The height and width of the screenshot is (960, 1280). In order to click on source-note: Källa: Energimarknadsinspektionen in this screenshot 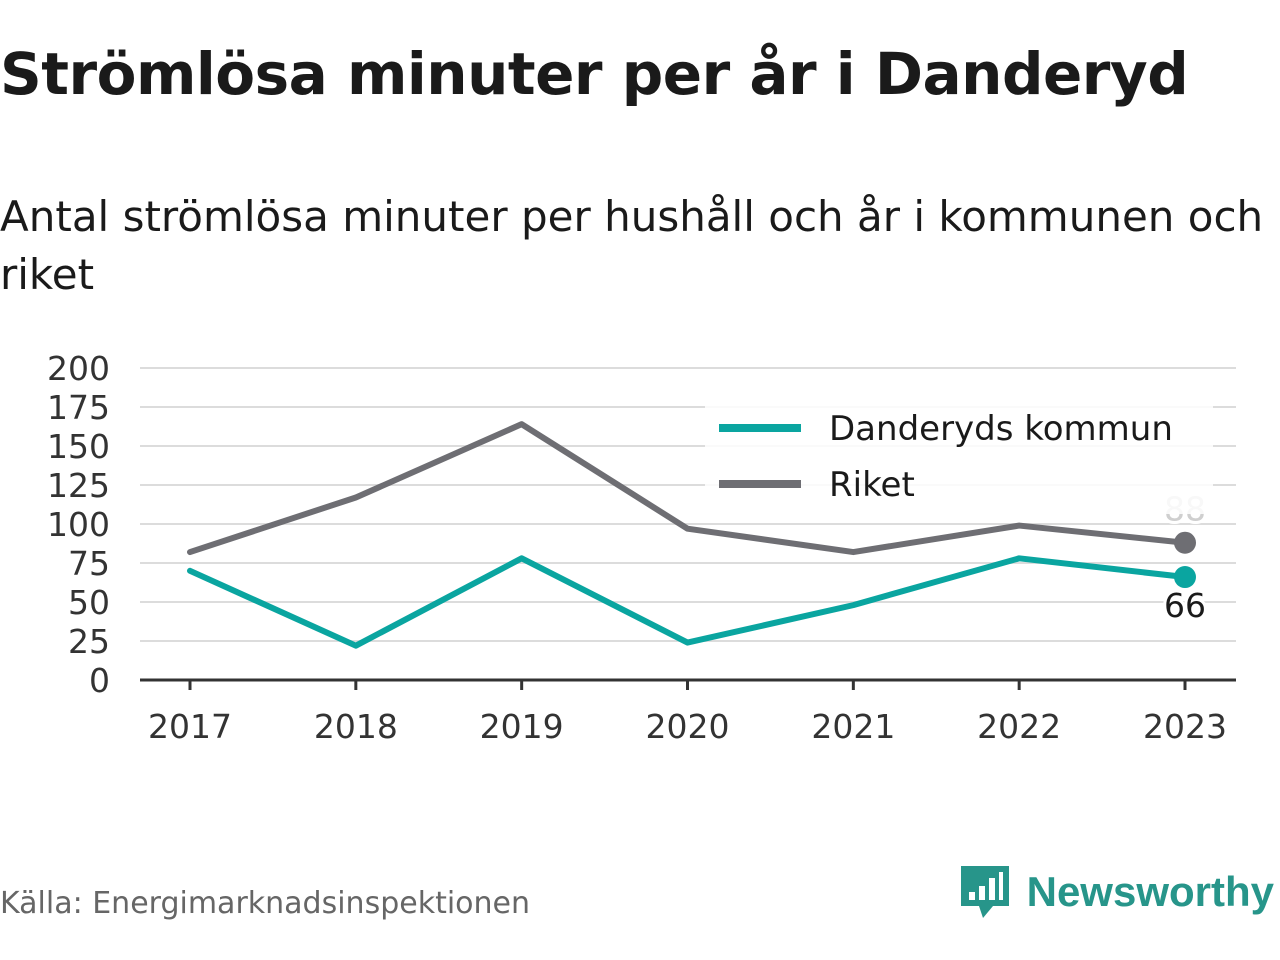, I will do `click(265, 903)`.